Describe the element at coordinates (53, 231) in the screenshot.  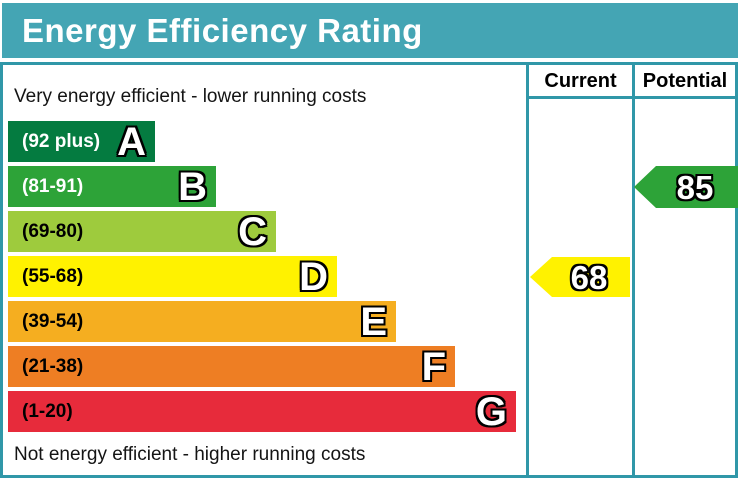
I see `band-range-label: (69-80)` at that location.